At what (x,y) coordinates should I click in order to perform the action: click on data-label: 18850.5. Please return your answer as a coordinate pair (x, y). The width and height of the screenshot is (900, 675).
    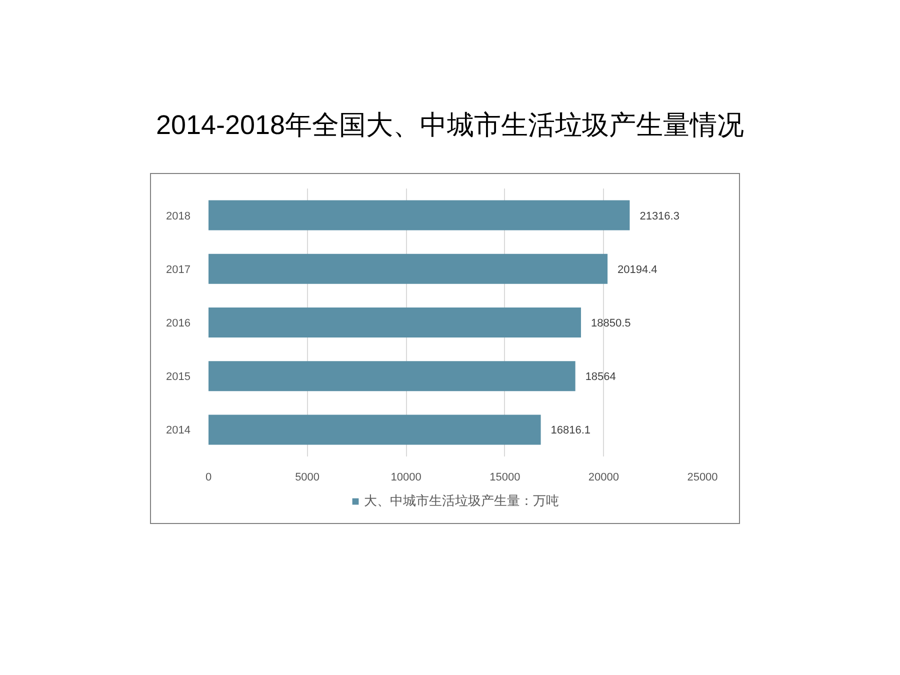
    Looking at the image, I should click on (610, 324).